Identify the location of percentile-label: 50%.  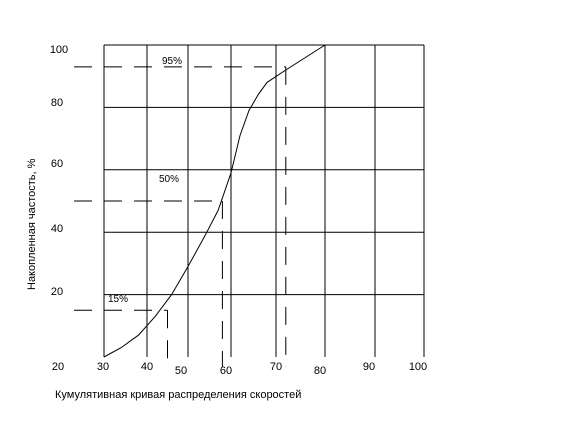
(169, 179).